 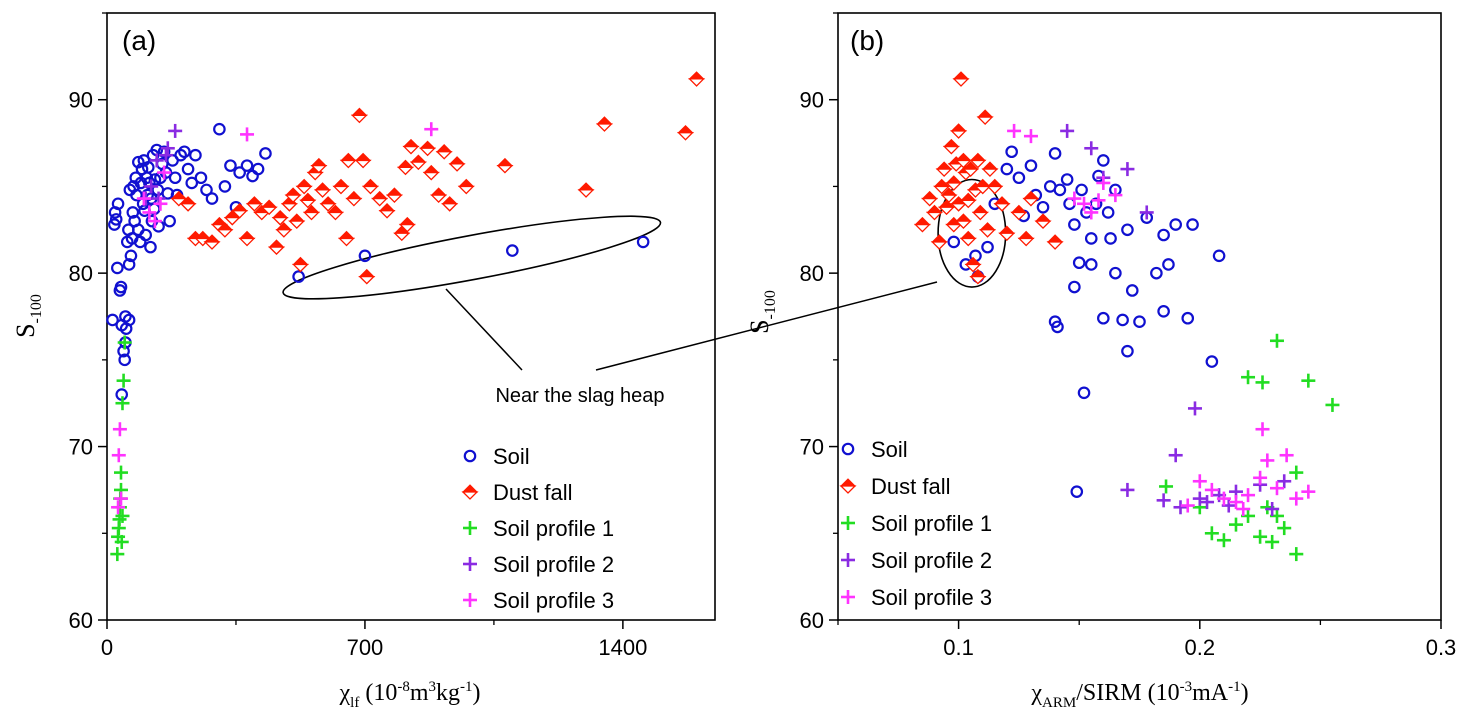 What do you see at coordinates (470, 528) in the screenshot?
I see `panel-a-legend-p1-point` at bounding box center [470, 528].